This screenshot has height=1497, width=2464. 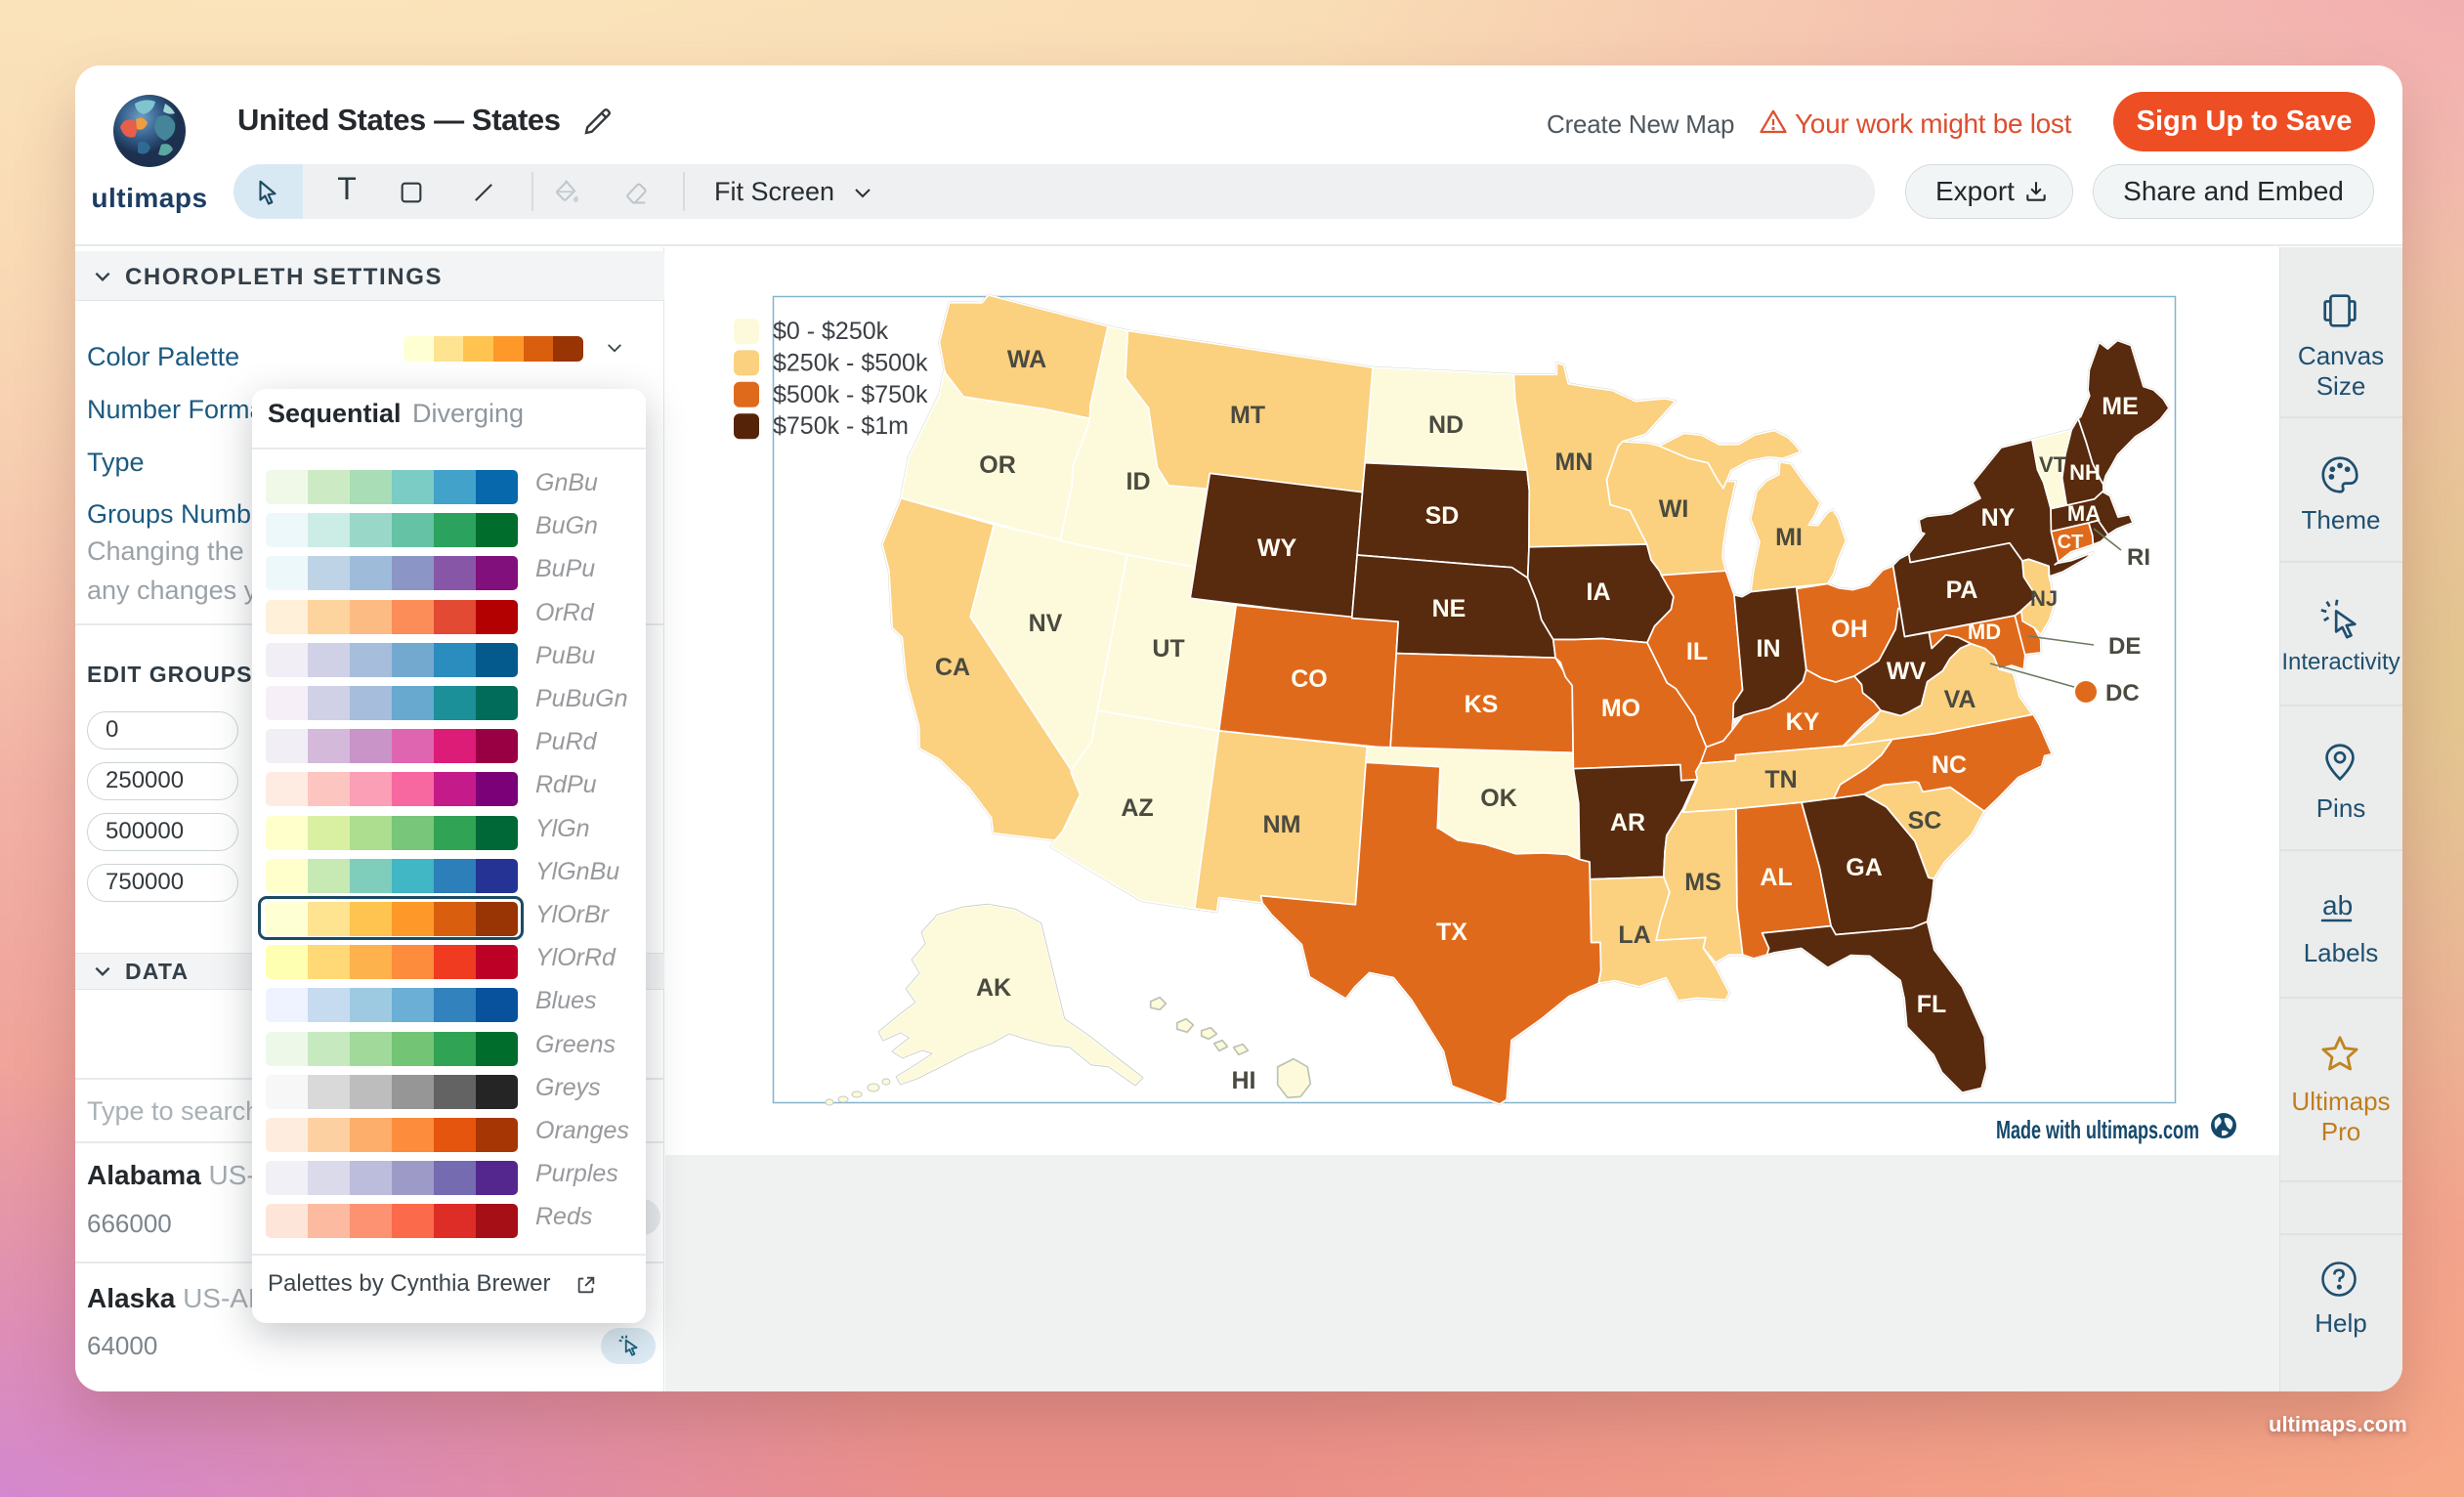 What do you see at coordinates (1769, 649) in the screenshot?
I see `svg-text: IN` at bounding box center [1769, 649].